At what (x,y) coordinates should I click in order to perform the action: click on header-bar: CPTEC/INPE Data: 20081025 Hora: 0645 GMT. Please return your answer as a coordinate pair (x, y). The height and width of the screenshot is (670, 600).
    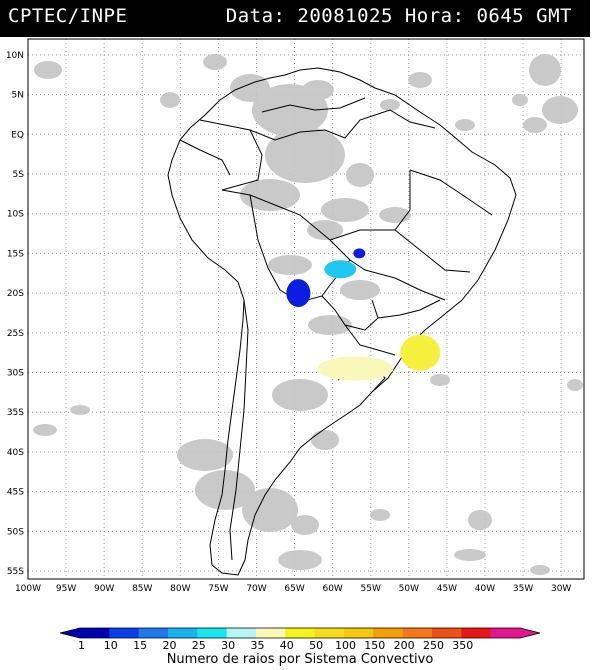
    Looking at the image, I should click on (295, 18).